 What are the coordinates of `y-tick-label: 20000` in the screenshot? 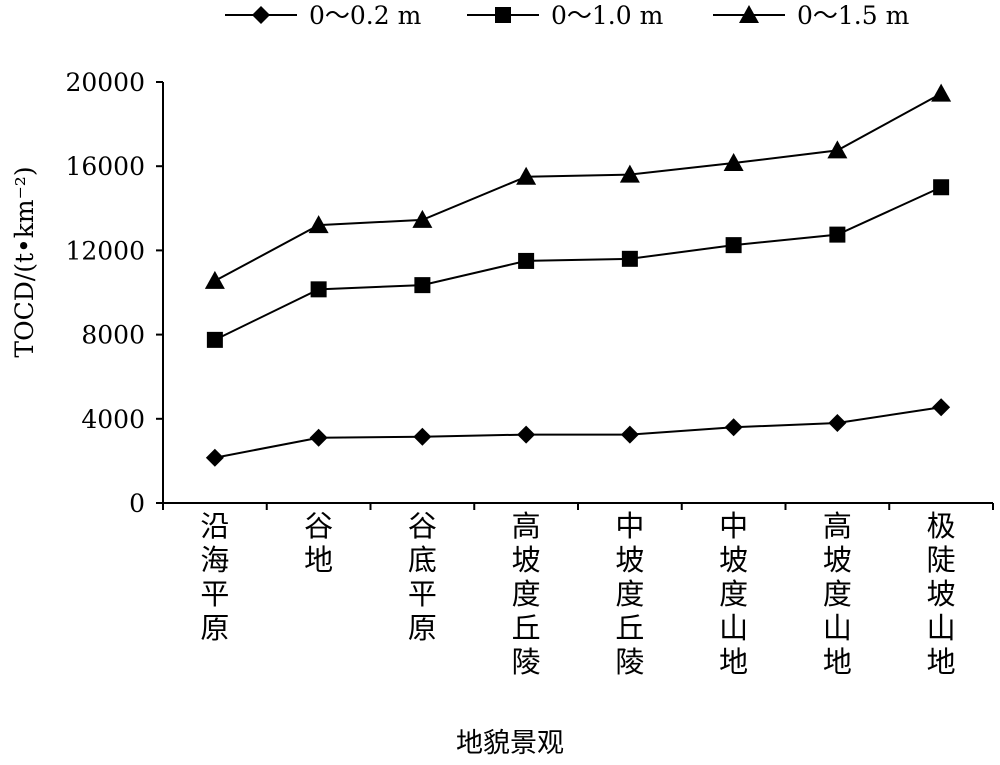 It's located at (105, 82).